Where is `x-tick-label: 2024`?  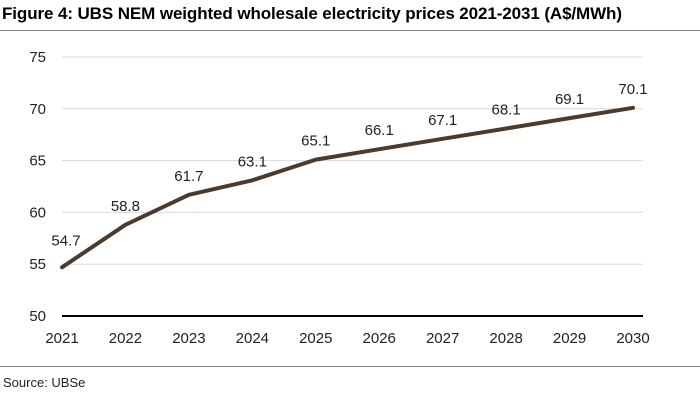
x-tick-label: 2024 is located at coordinates (252, 338).